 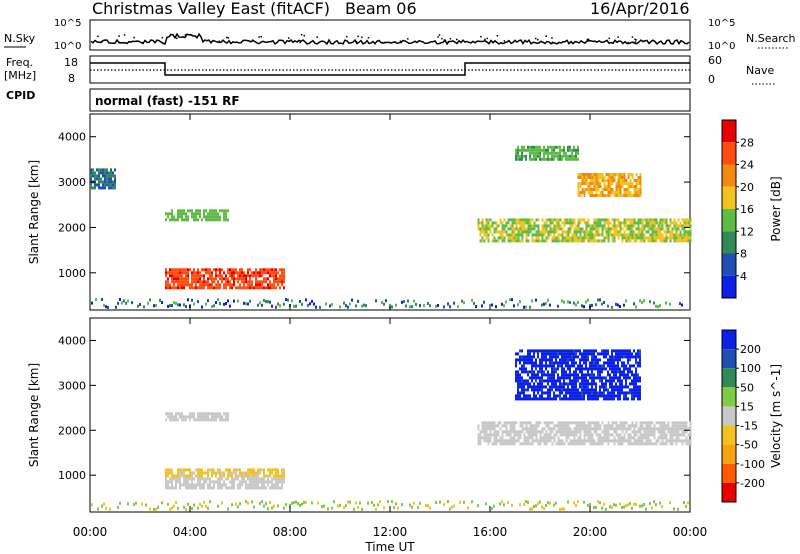 What do you see at coordinates (72, 273) in the screenshot?
I see `y-tick-label: 1000` at bounding box center [72, 273].